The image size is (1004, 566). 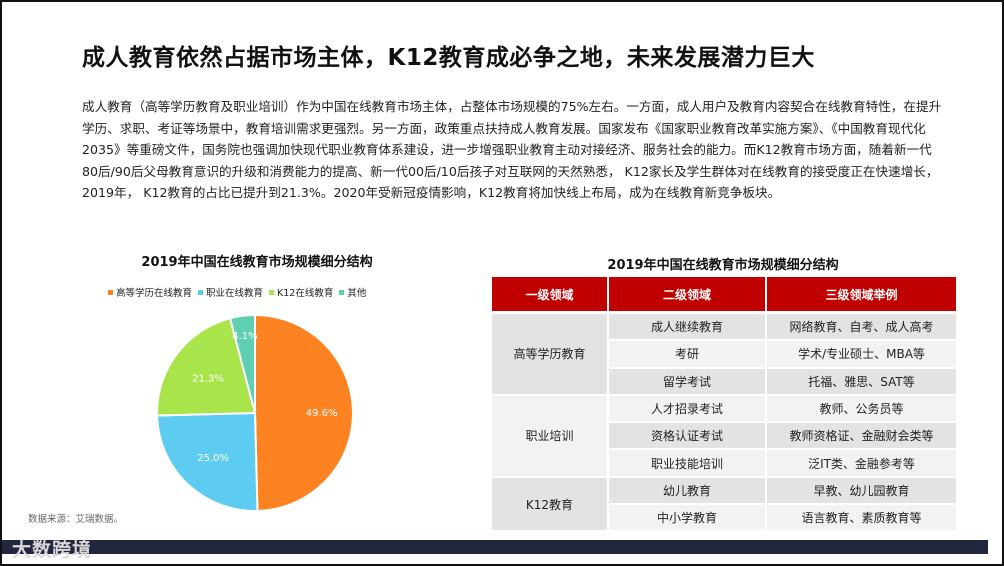 I want to click on table-row: 中小学教育 语言教育、素质教育等, so click(x=724, y=519).